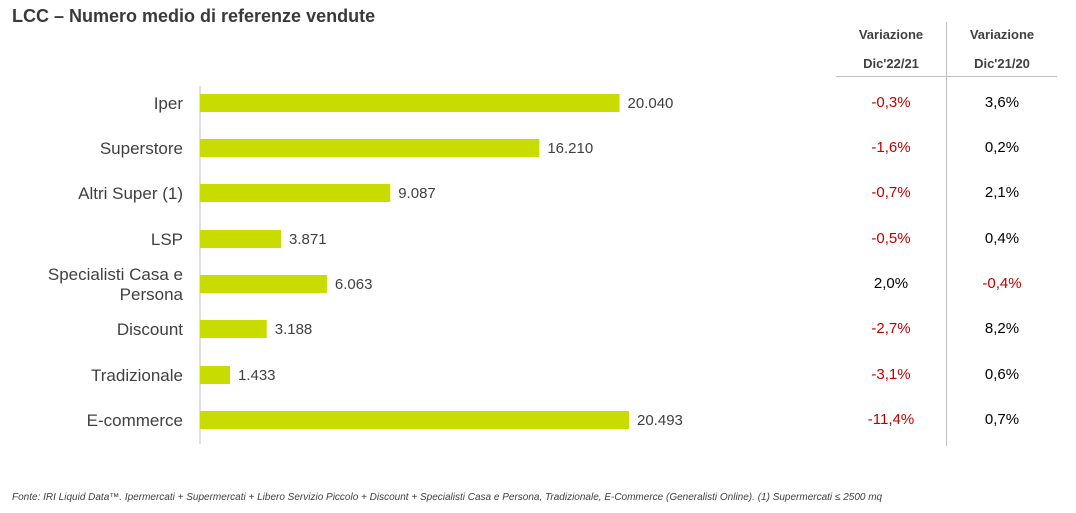  I want to click on bar-value-label: 3.871, so click(308, 239).